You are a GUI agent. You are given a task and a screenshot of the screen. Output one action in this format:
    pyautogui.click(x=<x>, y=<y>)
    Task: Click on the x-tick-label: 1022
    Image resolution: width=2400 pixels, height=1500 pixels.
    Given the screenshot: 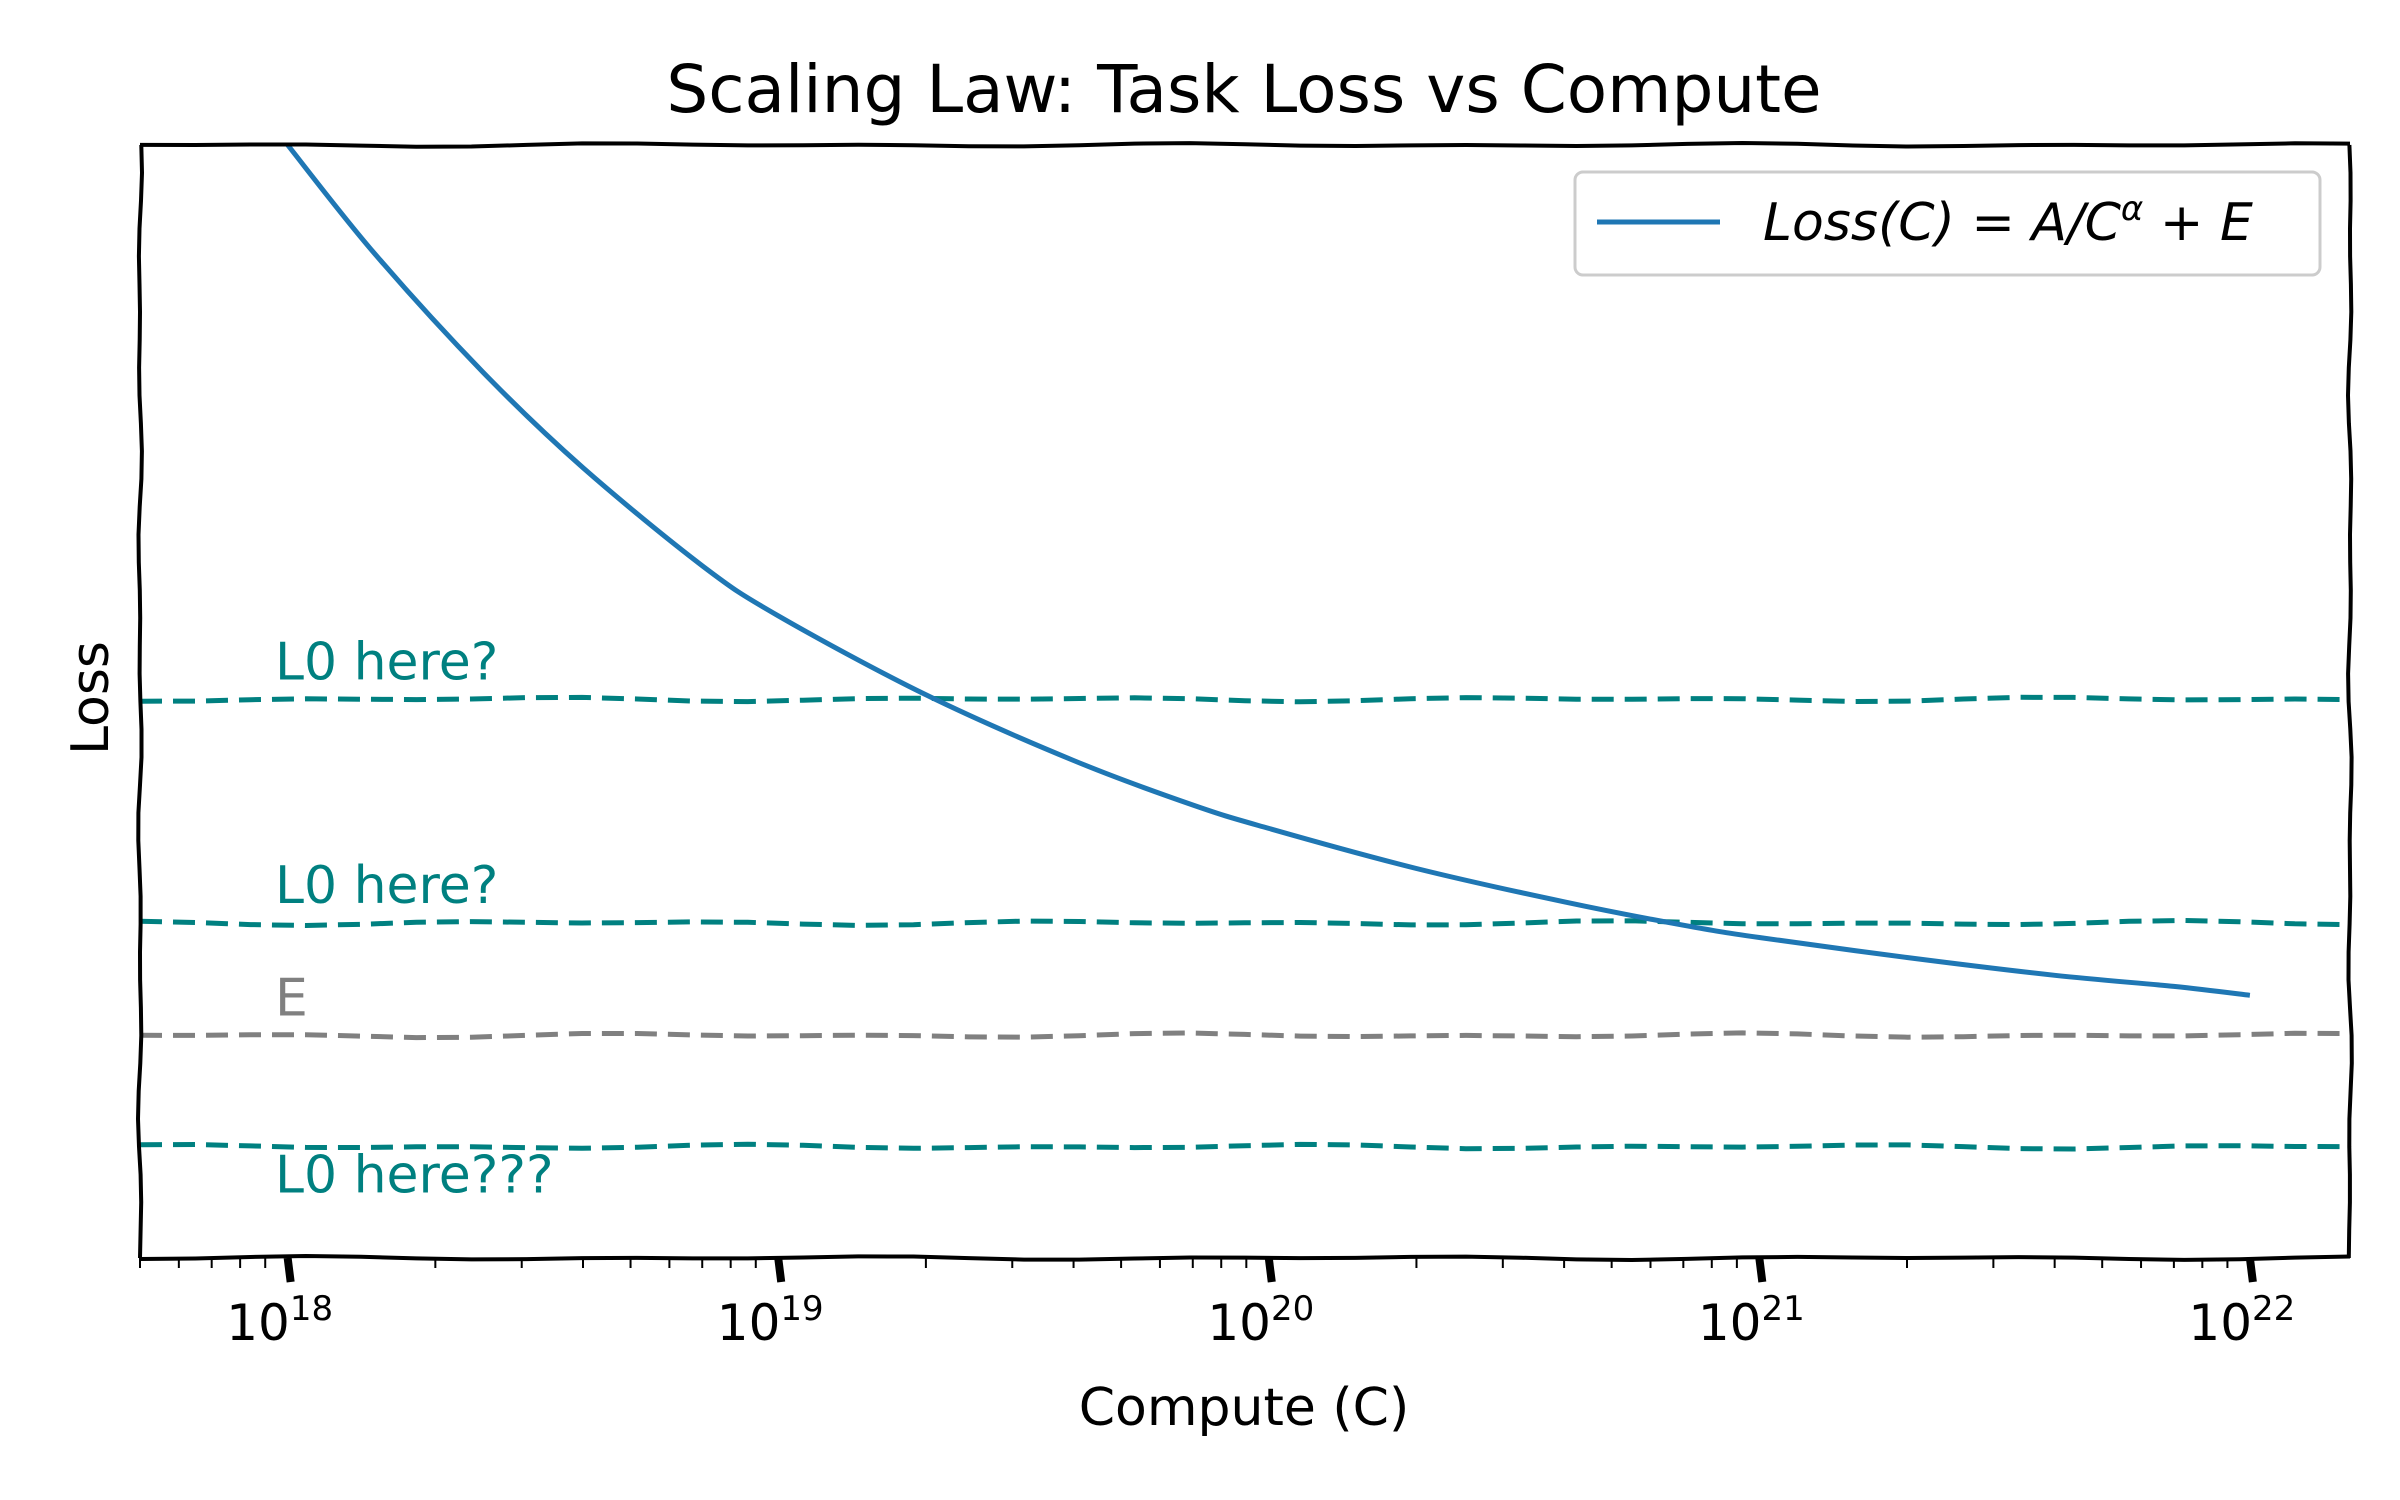 What is the action you would take?
    pyautogui.click(x=2241, y=1320)
    